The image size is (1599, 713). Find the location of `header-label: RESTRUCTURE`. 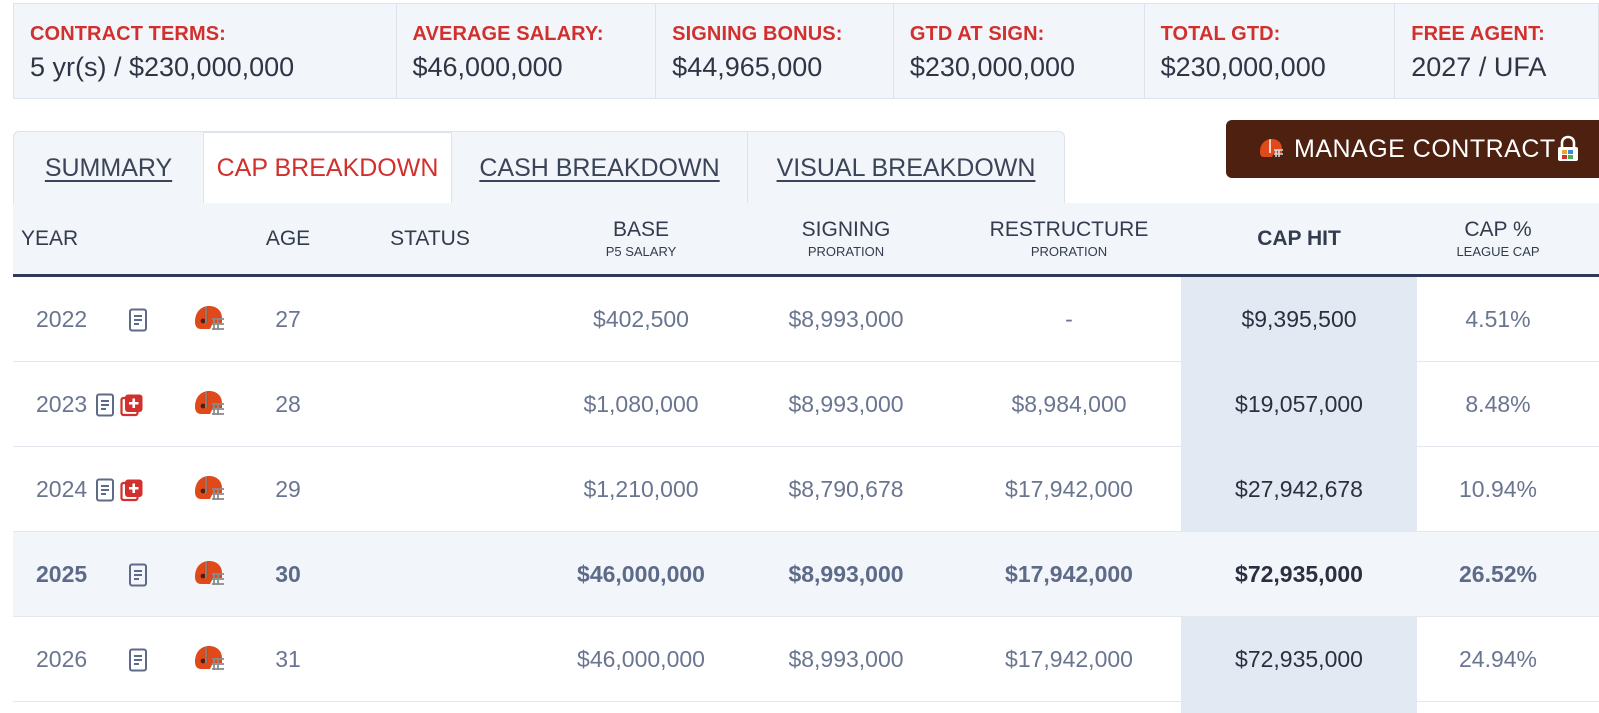

header-label: RESTRUCTURE is located at coordinates (1069, 229).